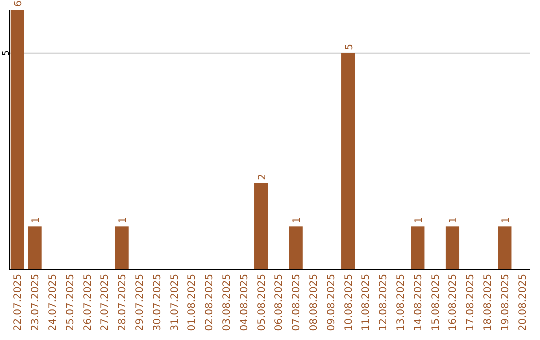 This screenshot has width=540, height=340. I want to click on x-tick-label: 26.07.2025, so click(88, 303).